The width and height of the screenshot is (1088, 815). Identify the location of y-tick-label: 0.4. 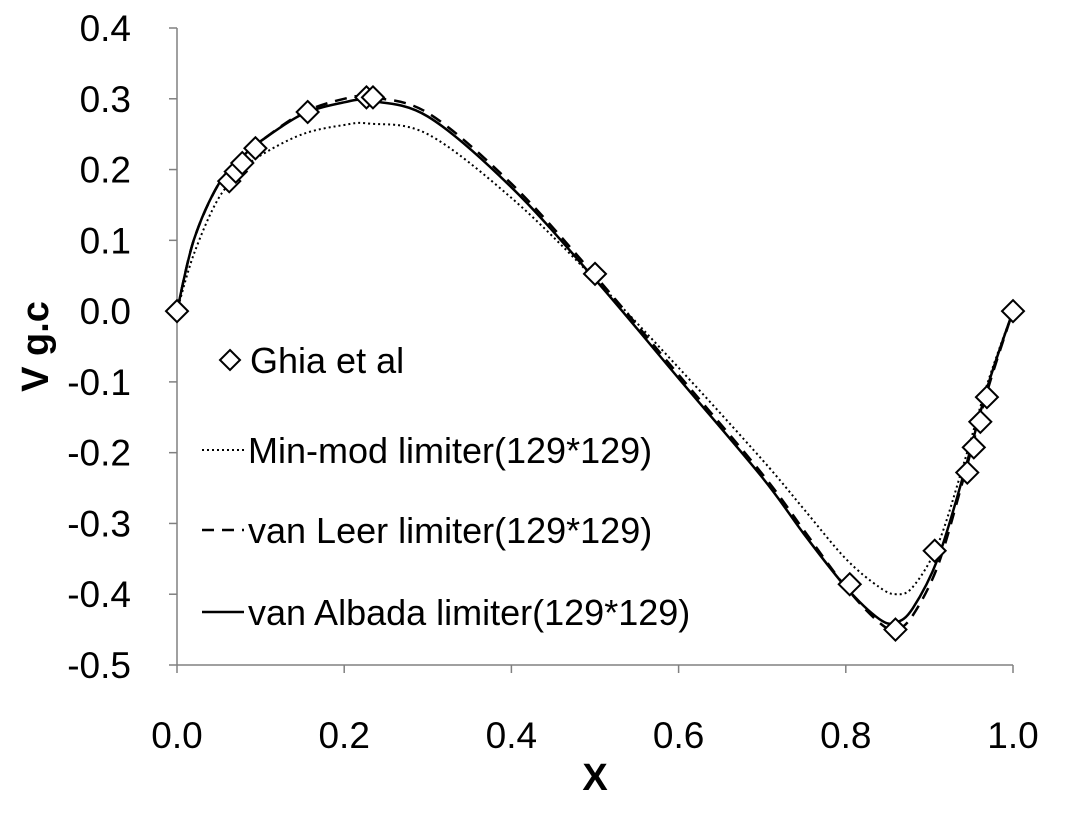
(105, 28).